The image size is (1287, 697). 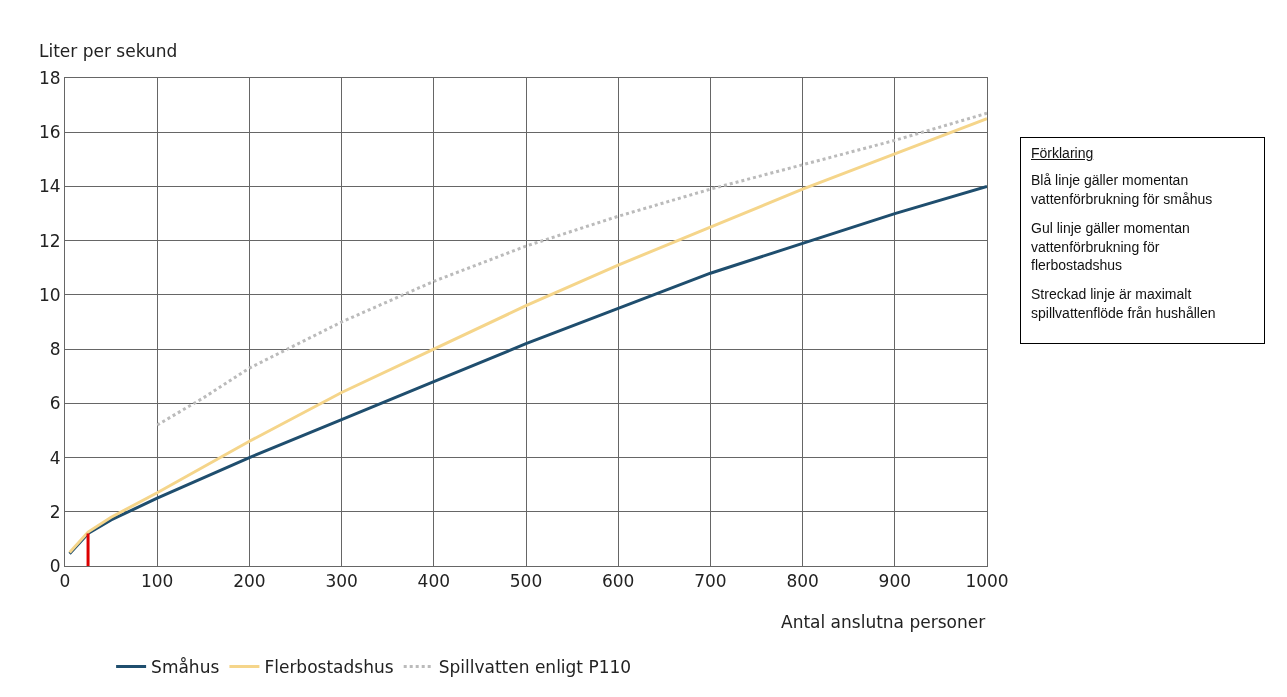 I want to click on x-tick-label: 300, so click(x=341, y=581).